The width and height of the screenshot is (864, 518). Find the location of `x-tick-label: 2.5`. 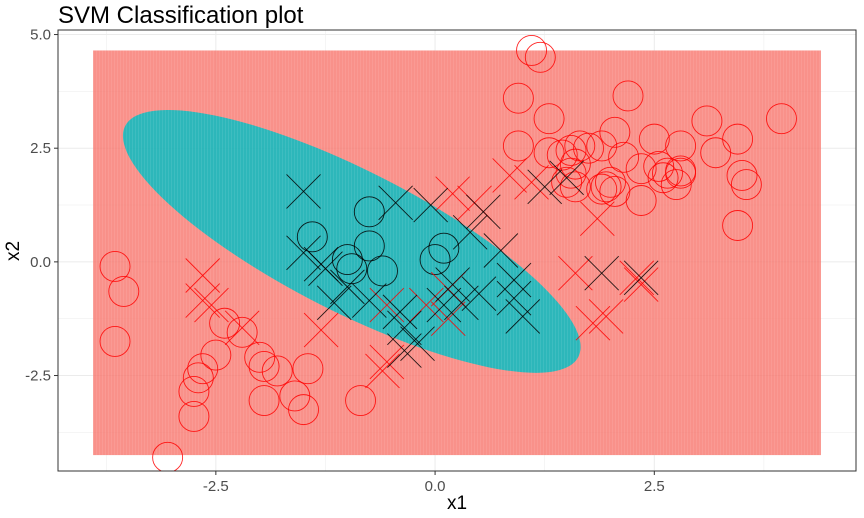

x-tick-label: 2.5 is located at coordinates (654, 486).